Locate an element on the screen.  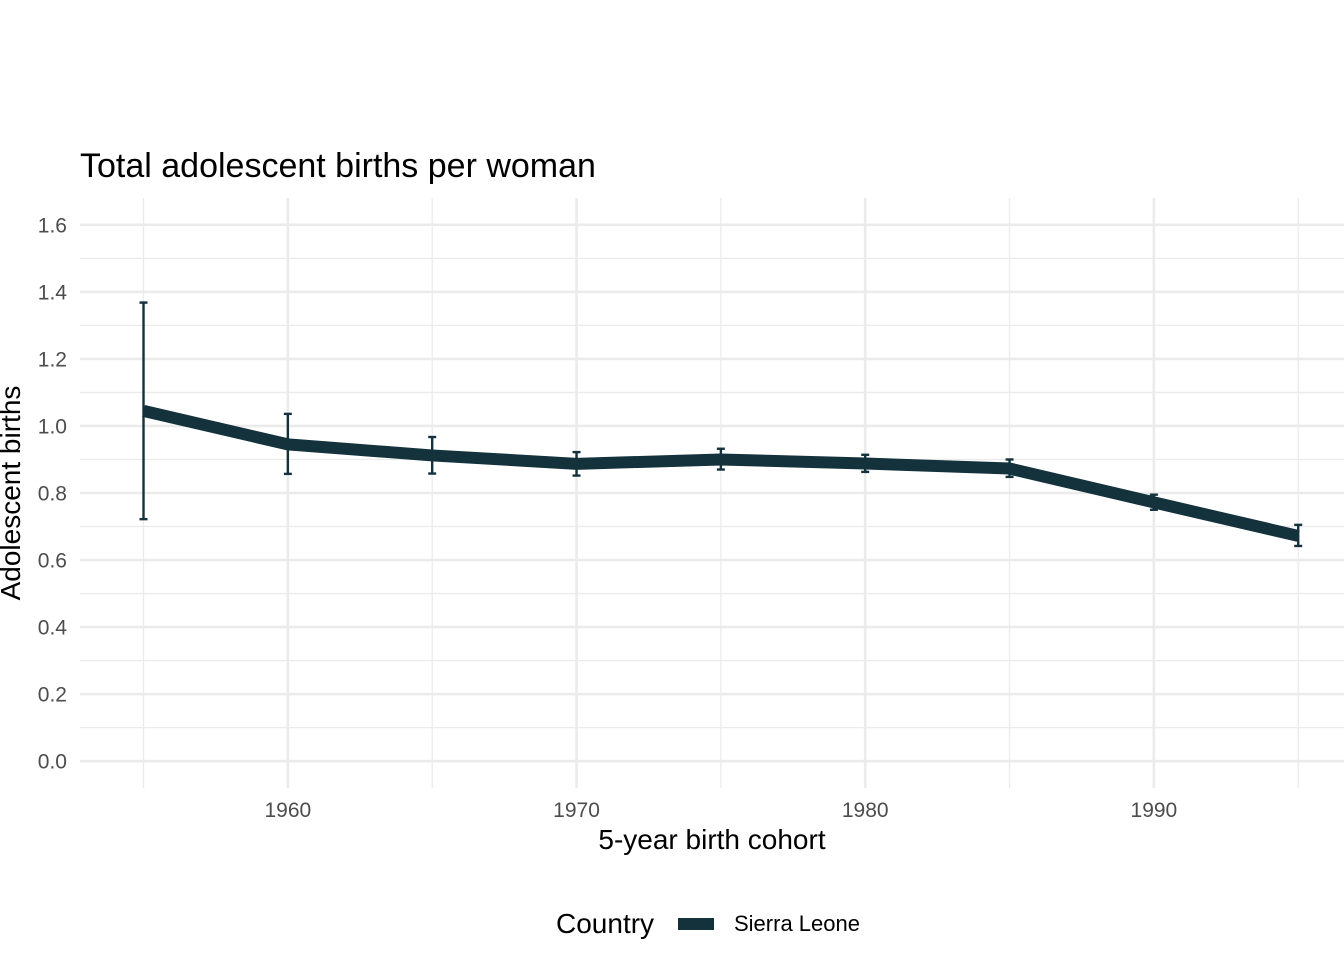
legend: Country Sierra Leone is located at coordinates (708, 923).